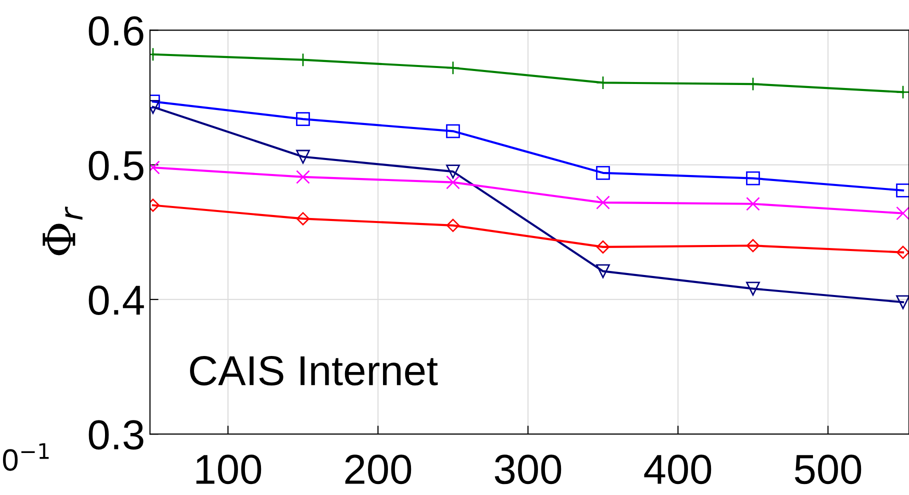  I want to click on x-tick-label: 300, so click(528, 469).